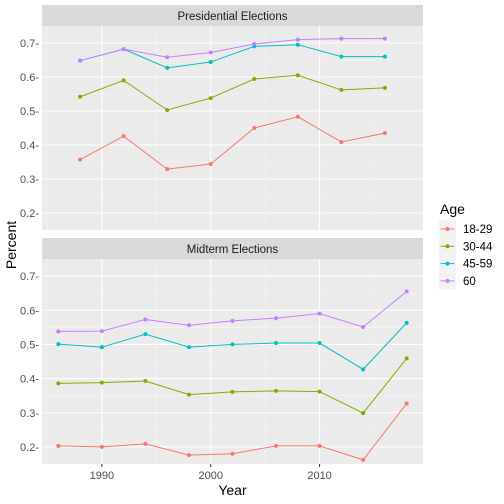 Image resolution: width=504 pixels, height=504 pixels. I want to click on legend-key-18-29: 18-29, so click(465, 229).